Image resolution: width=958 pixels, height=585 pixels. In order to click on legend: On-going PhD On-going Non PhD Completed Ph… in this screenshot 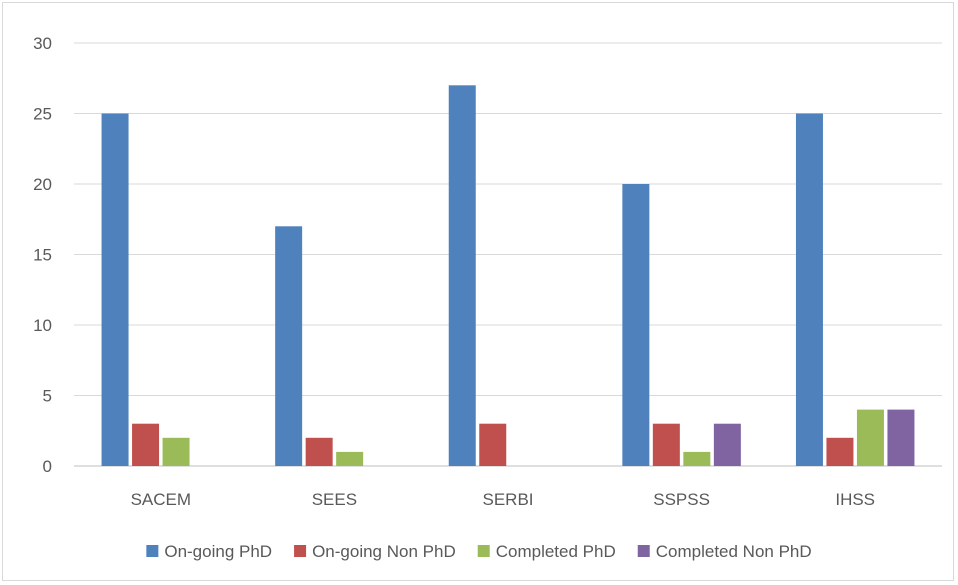, I will do `click(479, 551)`.